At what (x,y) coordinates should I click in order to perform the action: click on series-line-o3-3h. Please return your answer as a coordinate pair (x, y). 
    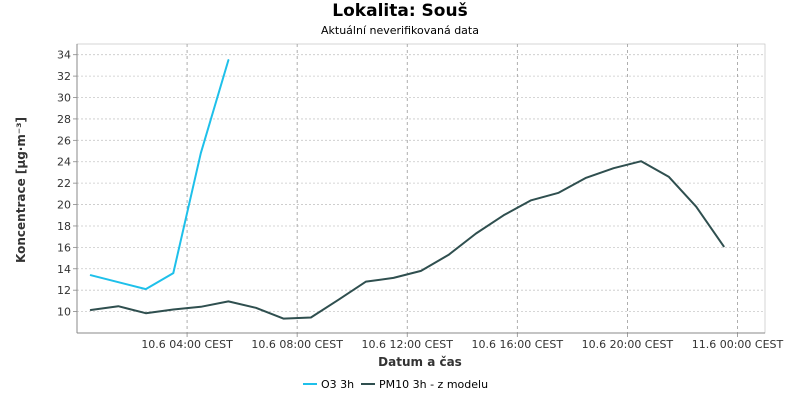
    Looking at the image, I should click on (159, 175).